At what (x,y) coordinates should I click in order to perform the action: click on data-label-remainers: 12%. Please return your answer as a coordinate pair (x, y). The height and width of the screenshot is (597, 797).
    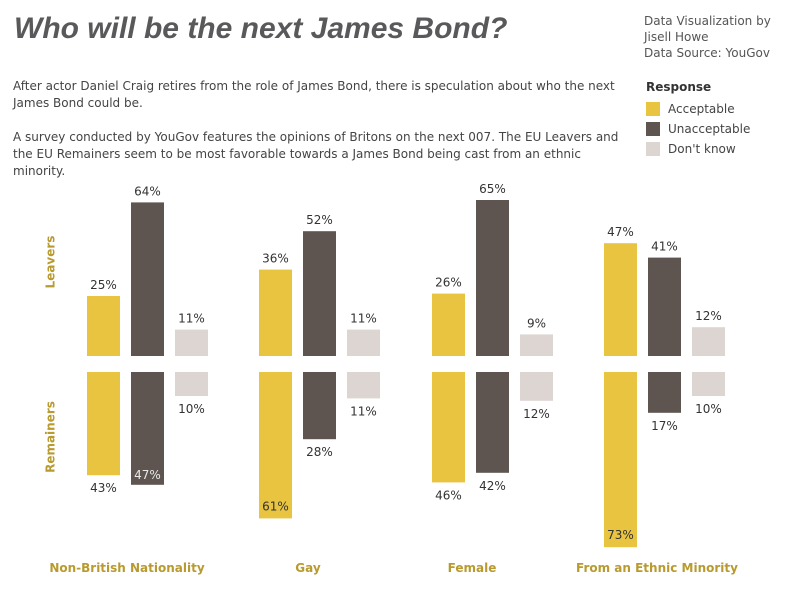
    Looking at the image, I should click on (536, 414).